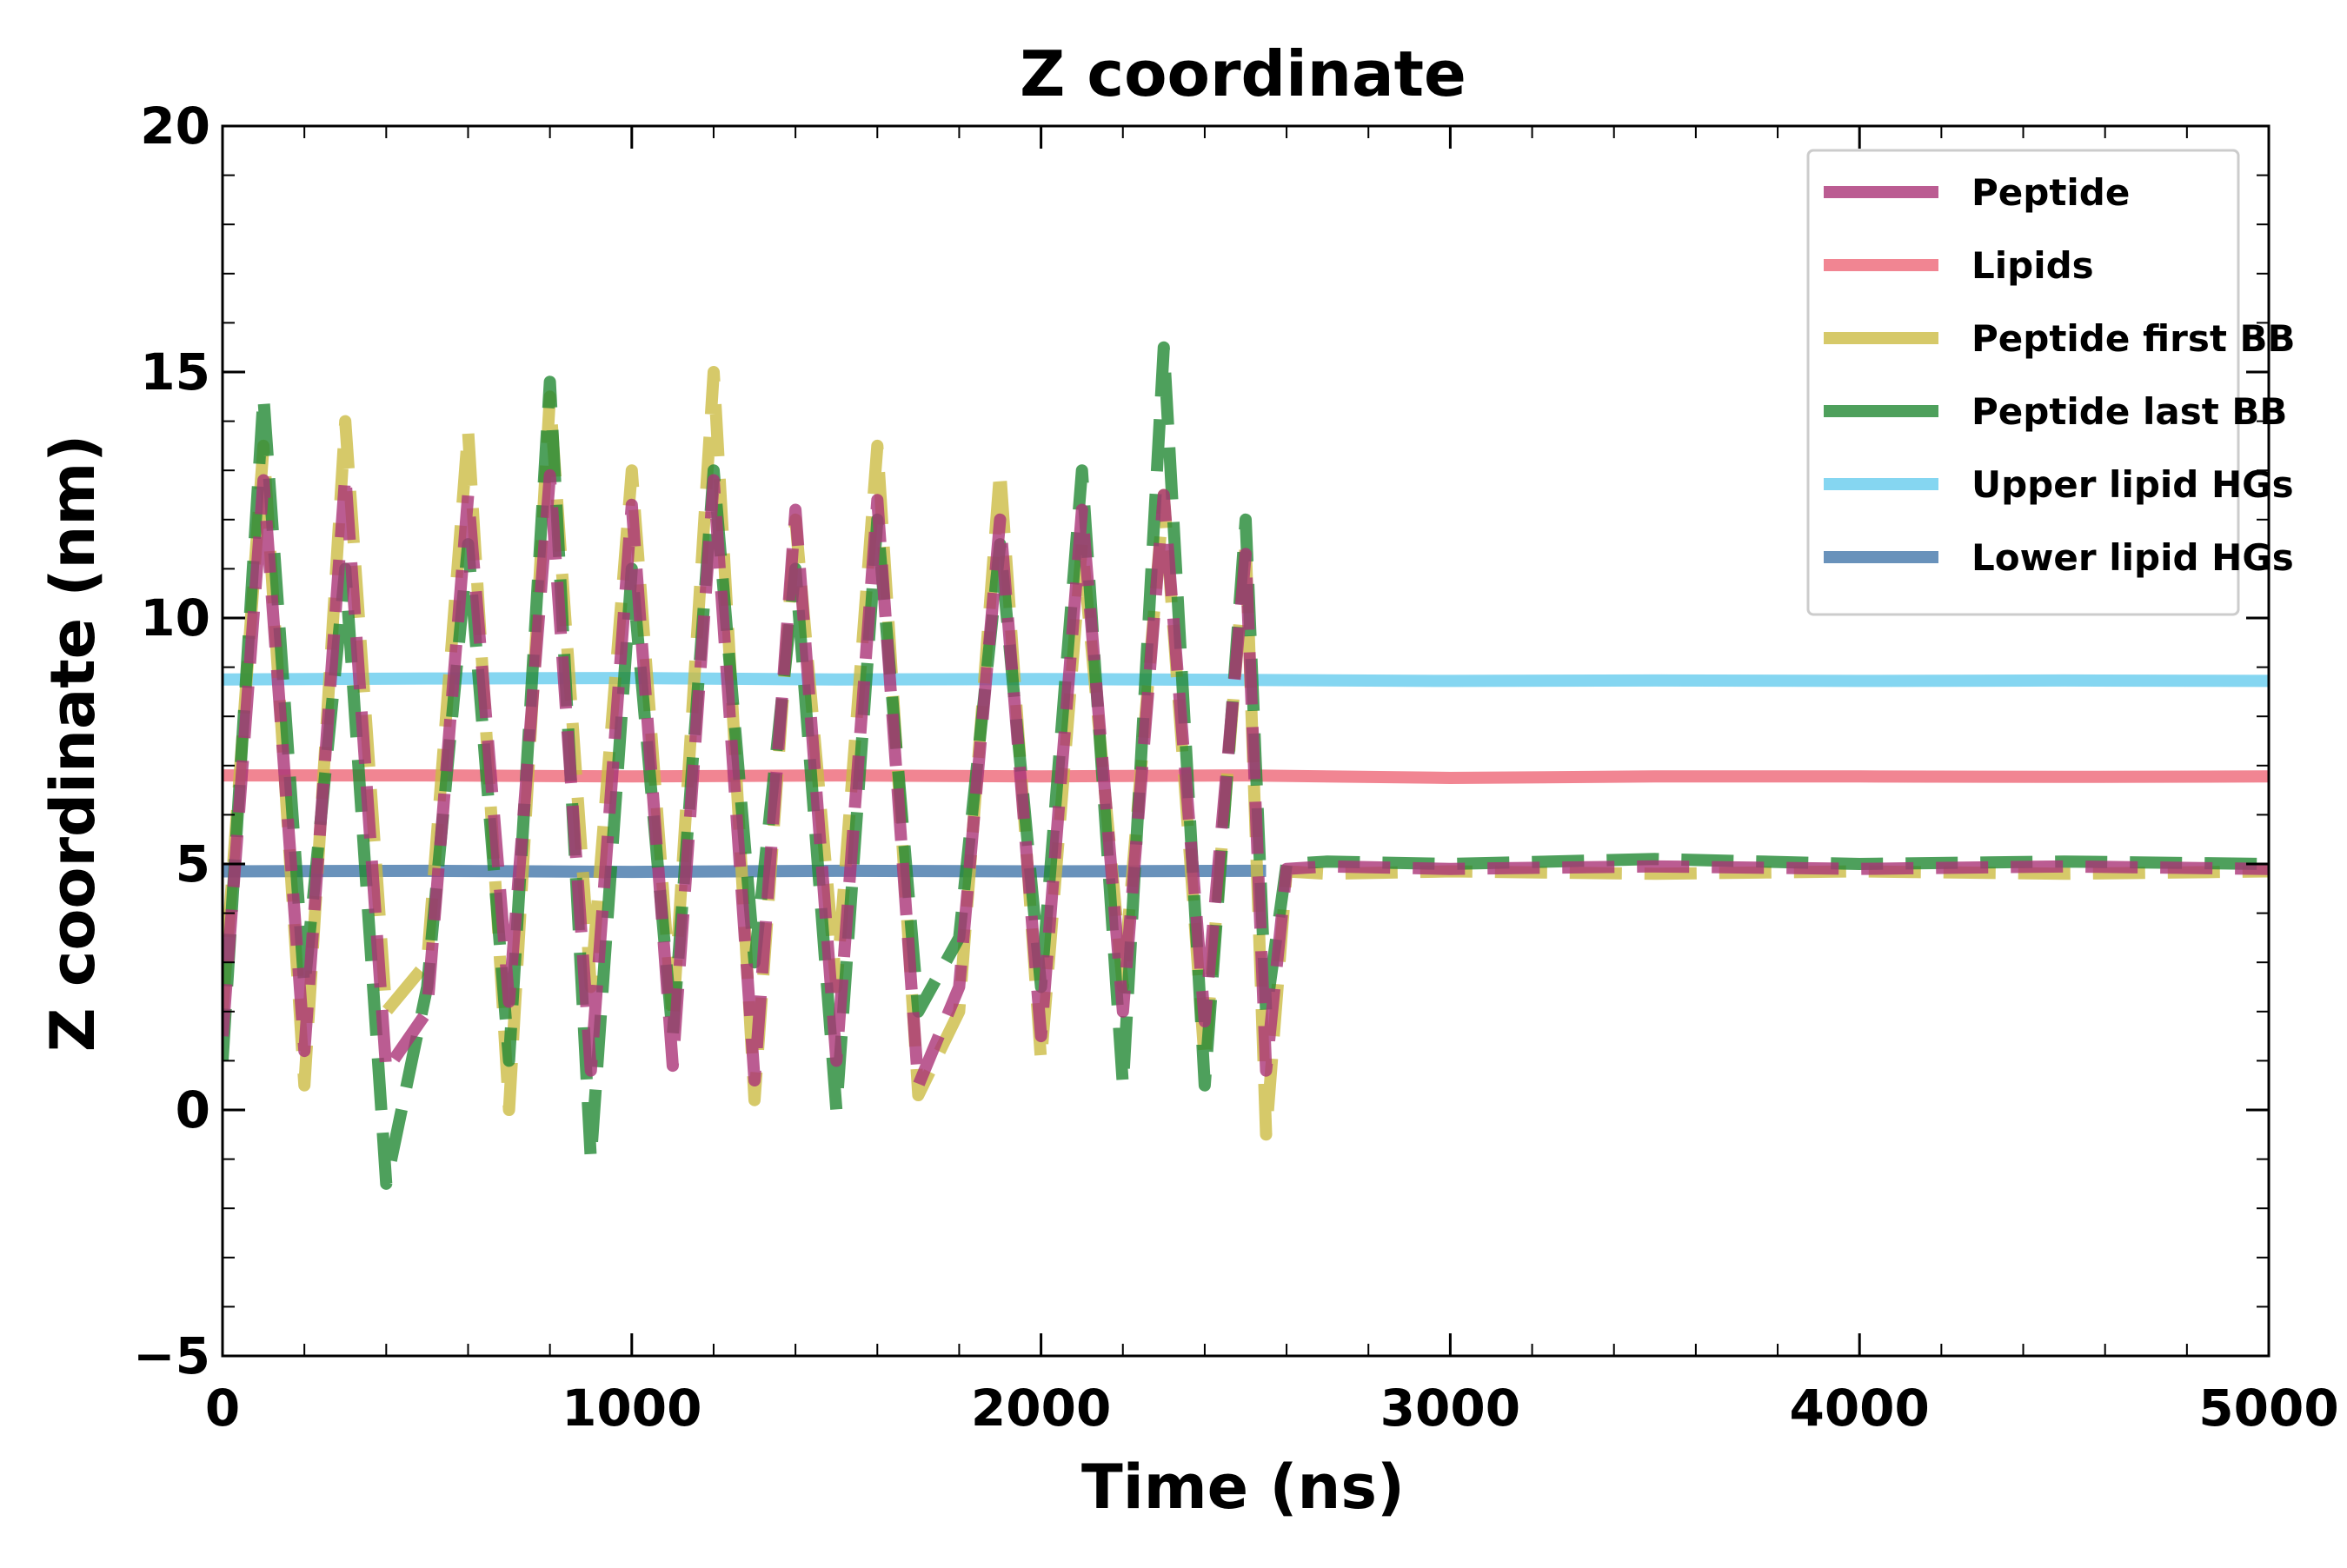 This screenshot has width=2347, height=1568. Describe the element at coordinates (2133, 338) in the screenshot. I see `legend-label: Peptide first BB` at that location.